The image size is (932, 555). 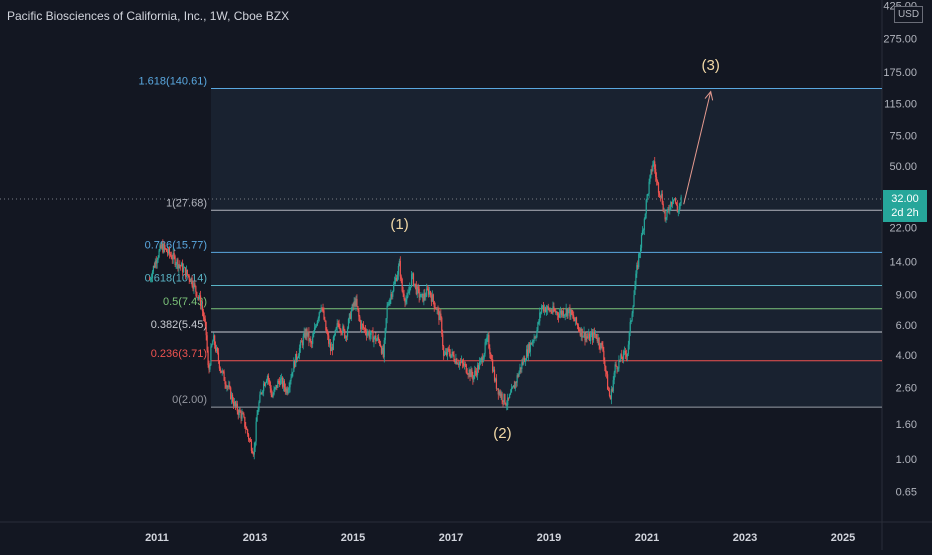 I want to click on price-tick-label: 0.65, so click(x=906, y=492).